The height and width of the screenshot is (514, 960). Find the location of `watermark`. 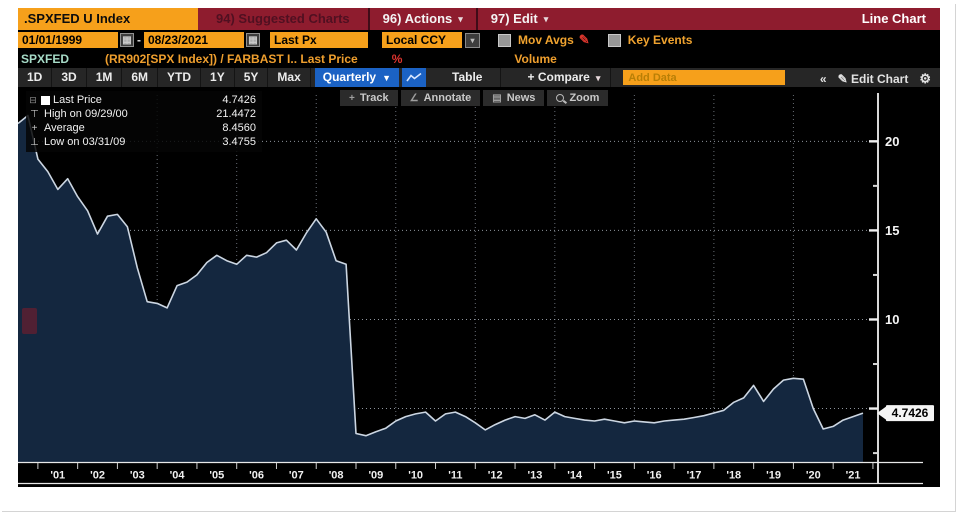

watermark is located at coordinates (29, 321).